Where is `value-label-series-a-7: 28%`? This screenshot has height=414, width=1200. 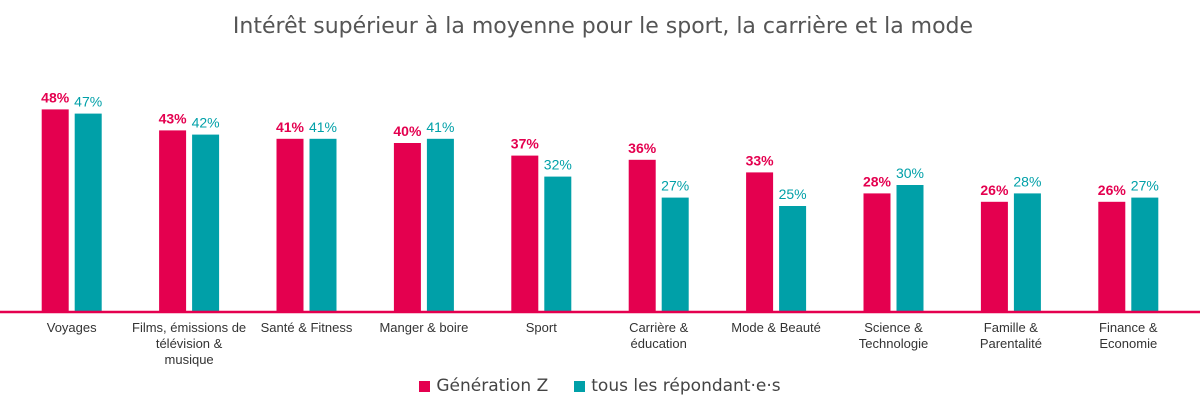 value-label-series-a-7: 28% is located at coordinates (877, 181).